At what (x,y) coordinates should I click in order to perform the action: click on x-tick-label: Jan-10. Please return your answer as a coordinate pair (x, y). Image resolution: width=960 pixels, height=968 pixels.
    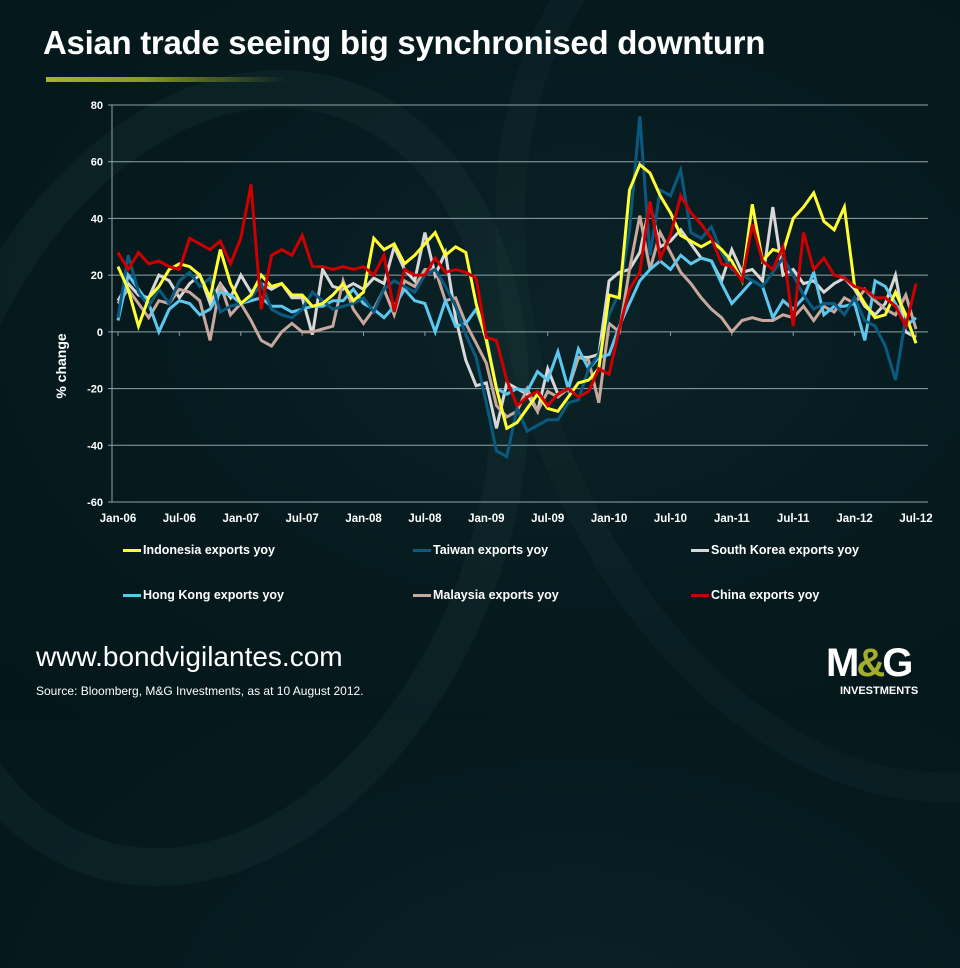
    Looking at the image, I should click on (609, 519).